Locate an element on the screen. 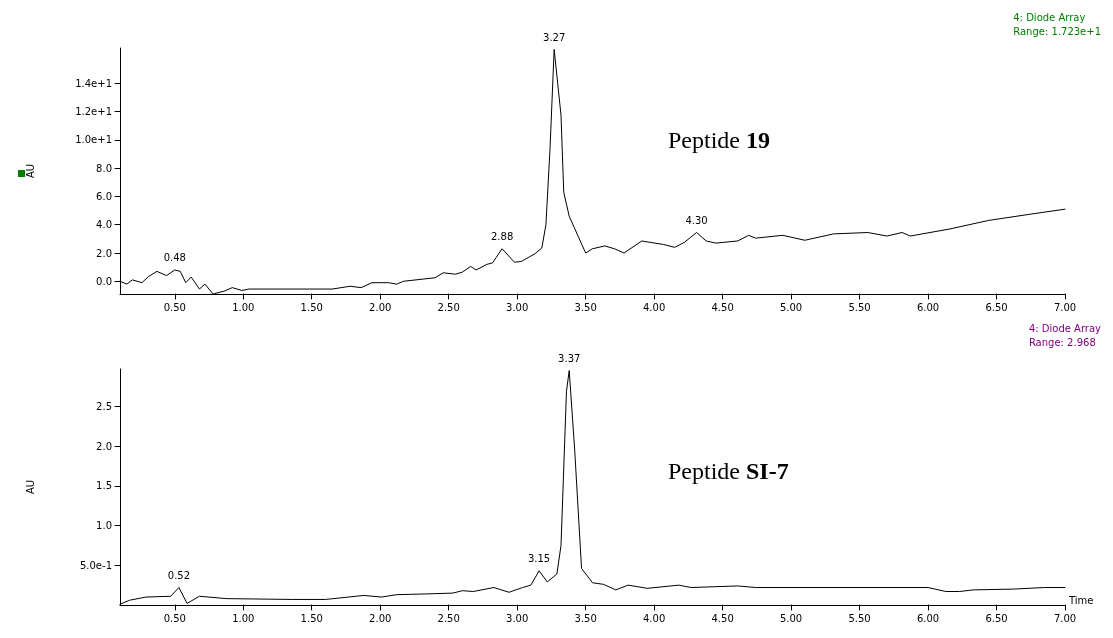  y-tick-label: 1.0e+1 is located at coordinates (93, 140).